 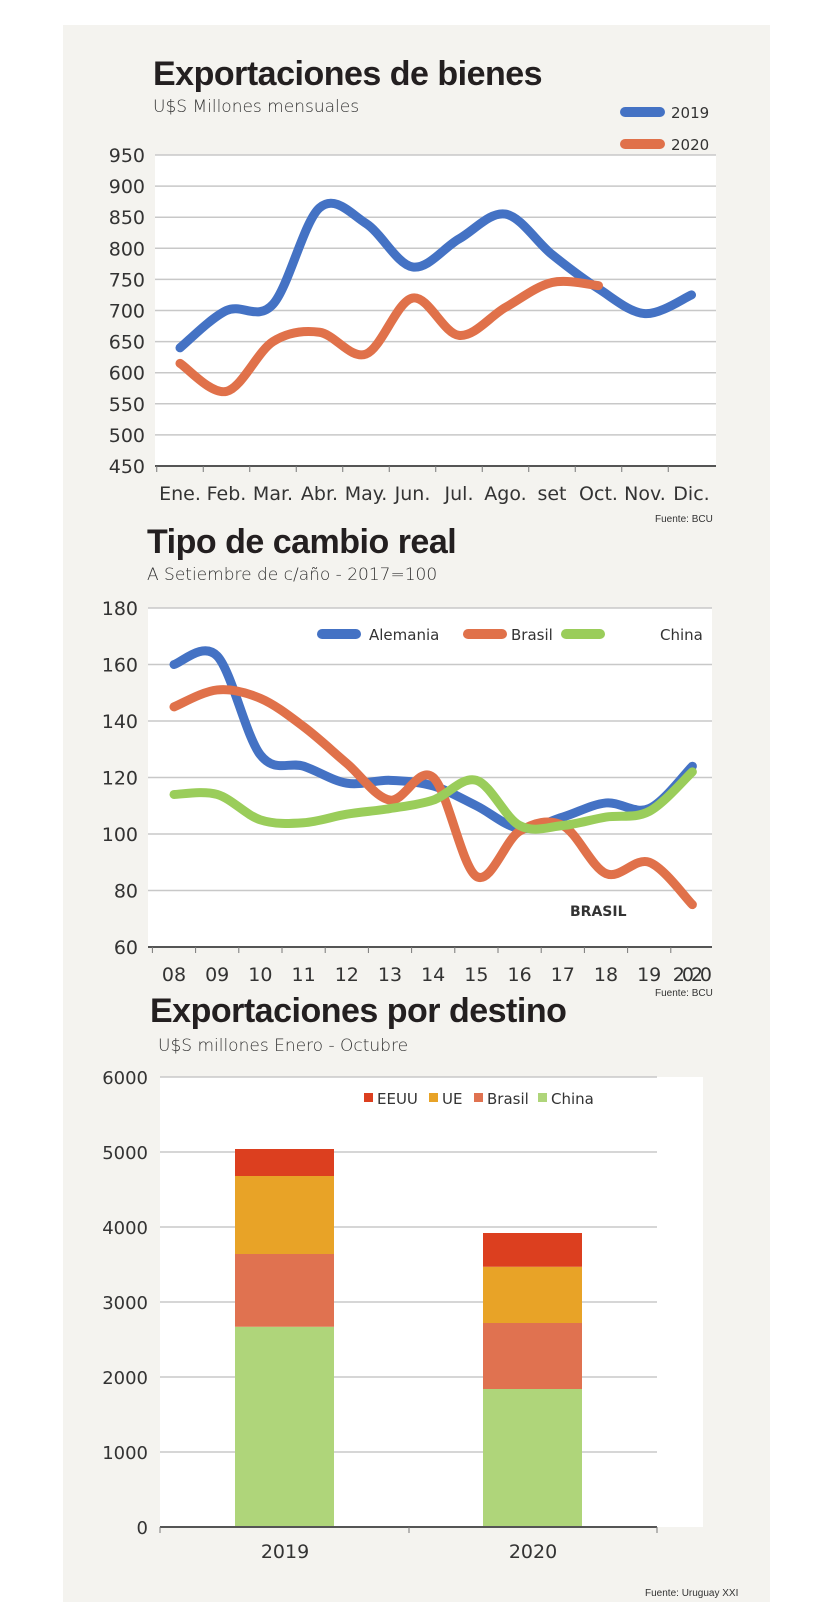 What do you see at coordinates (389, 336) in the screenshot?
I see `series-line-2020` at bounding box center [389, 336].